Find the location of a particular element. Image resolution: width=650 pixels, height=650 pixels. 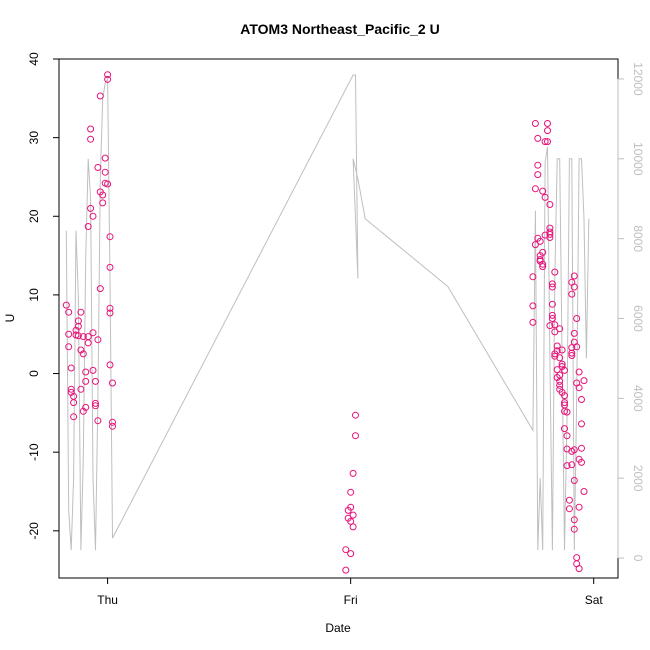

y2-tick-label: 0 is located at coordinates (638, 558).